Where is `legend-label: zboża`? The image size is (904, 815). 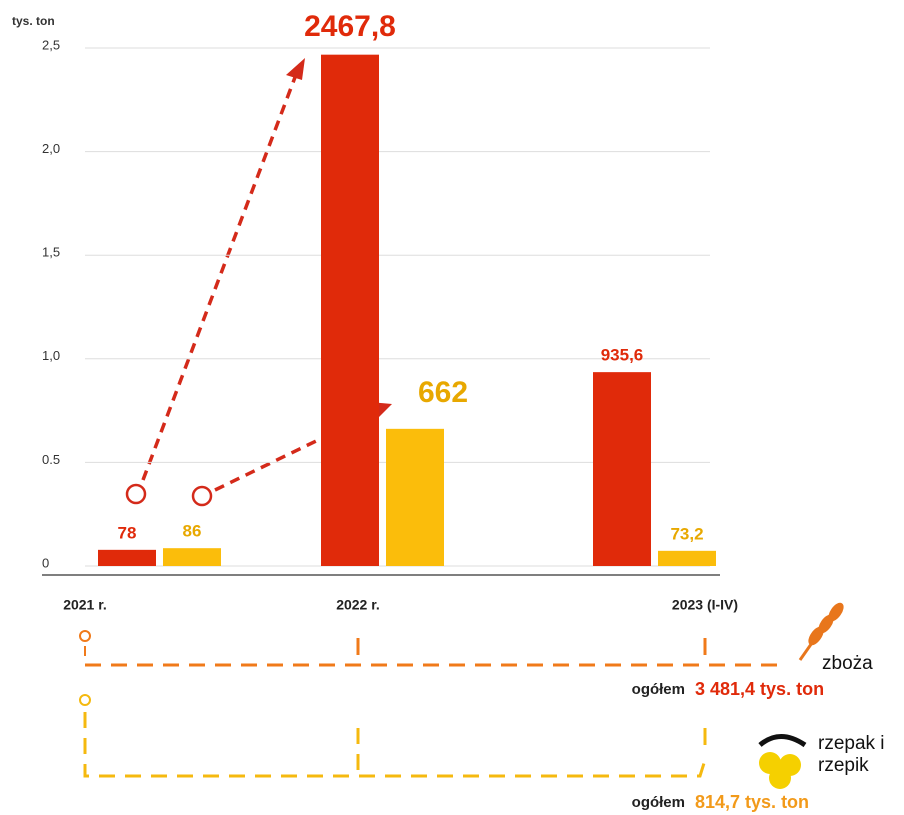
legend-label: zboża is located at coordinates (847, 663).